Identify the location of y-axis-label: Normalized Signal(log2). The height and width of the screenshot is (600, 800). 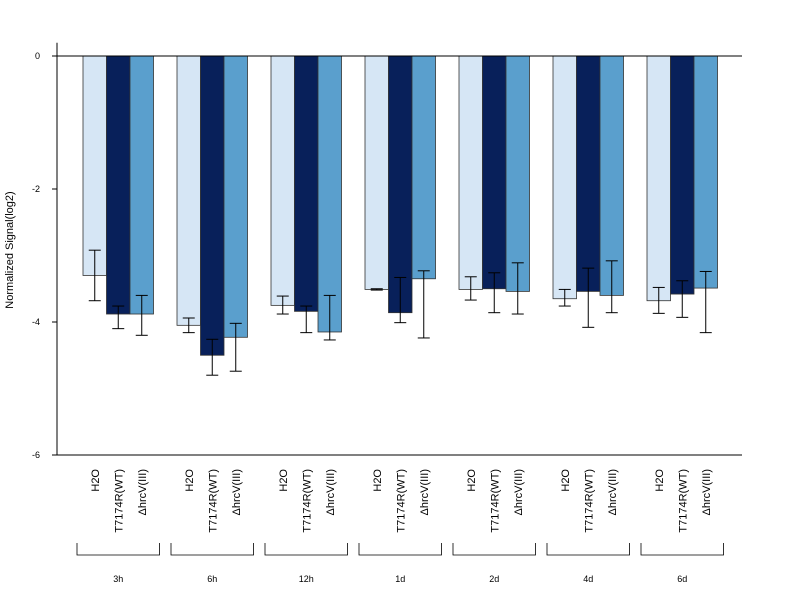
(10, 249).